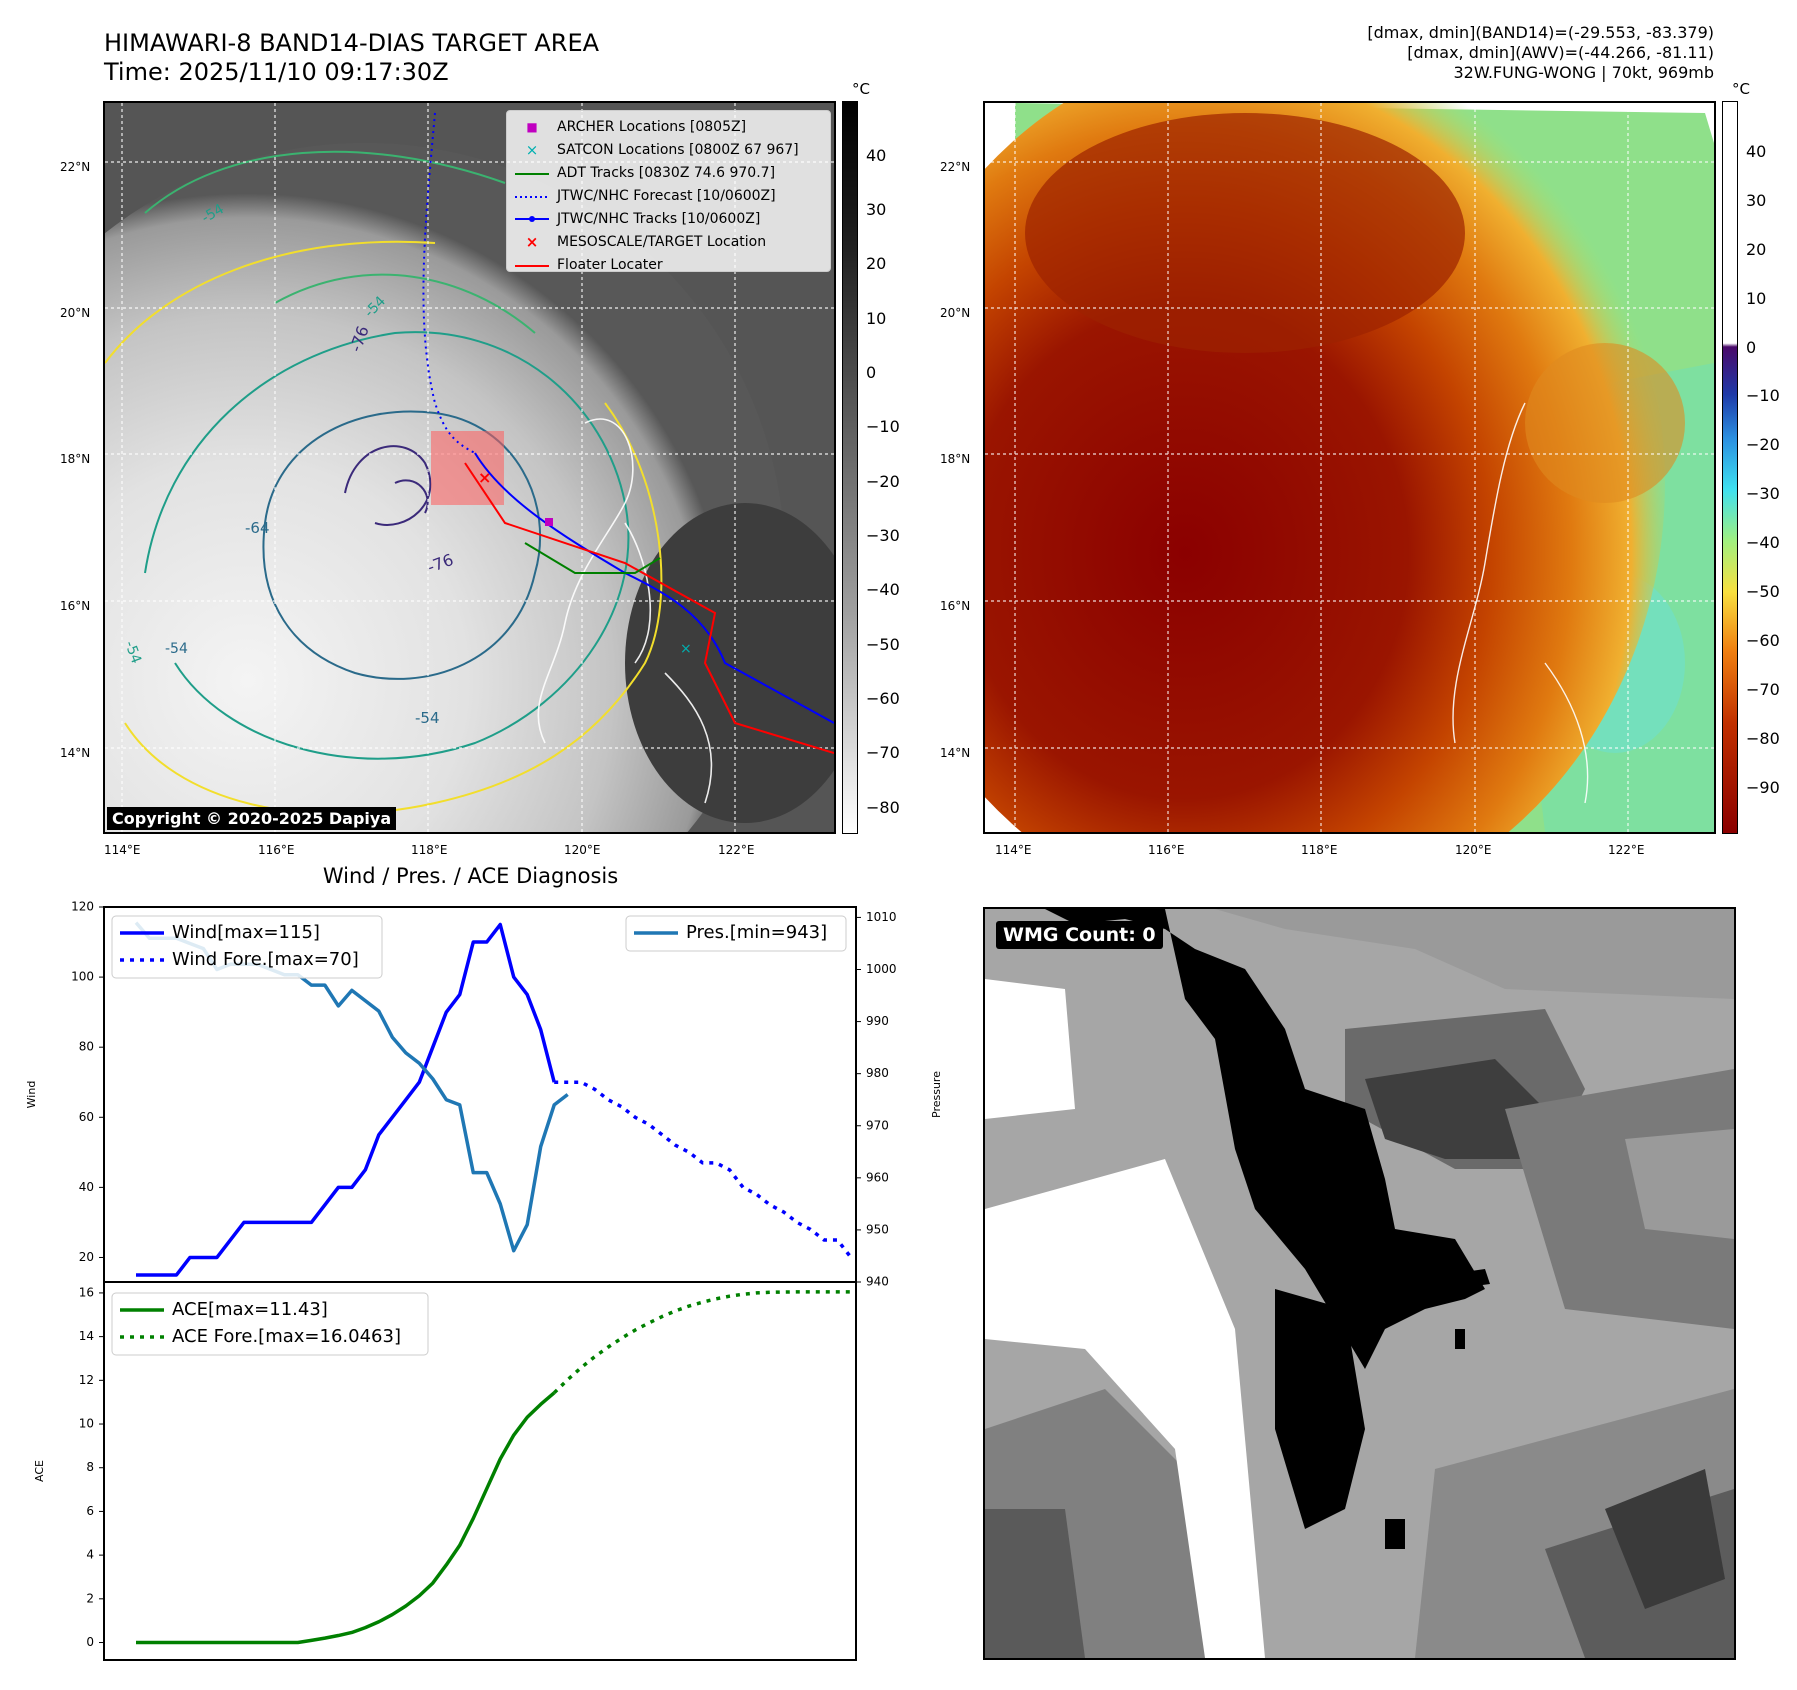 The image size is (1797, 1690). Describe the element at coordinates (82, 907) in the screenshot. I see `wind-ytick-label: 120` at that location.